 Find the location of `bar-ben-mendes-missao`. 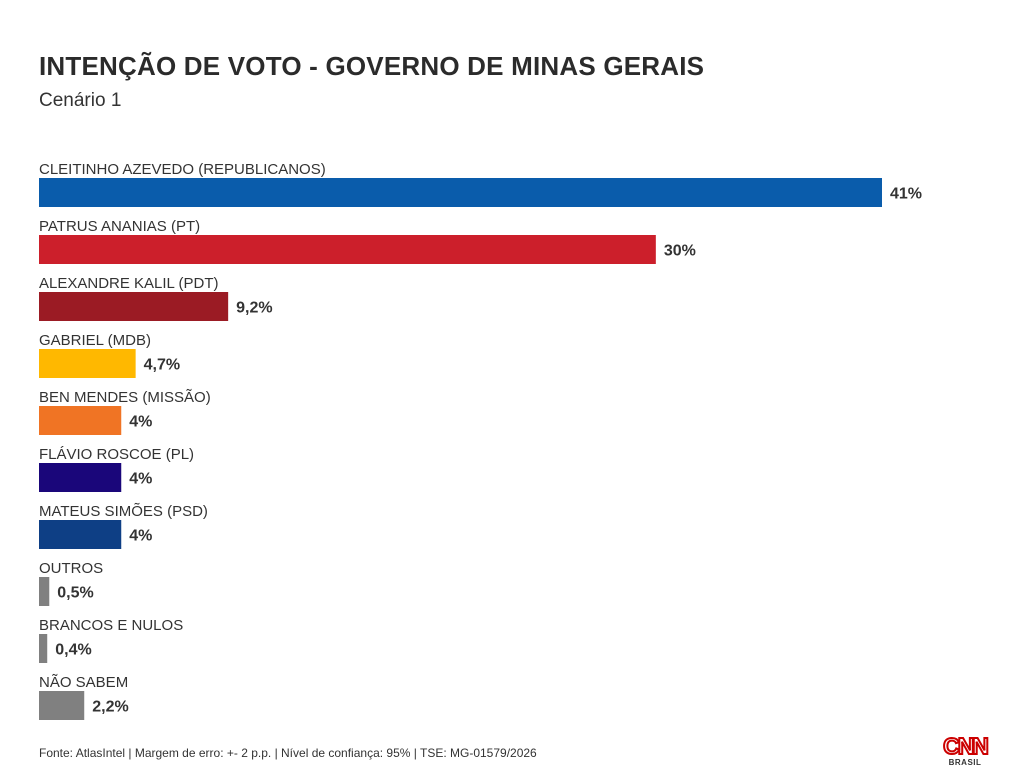

bar-ben-mendes-missao is located at coordinates (80, 420).